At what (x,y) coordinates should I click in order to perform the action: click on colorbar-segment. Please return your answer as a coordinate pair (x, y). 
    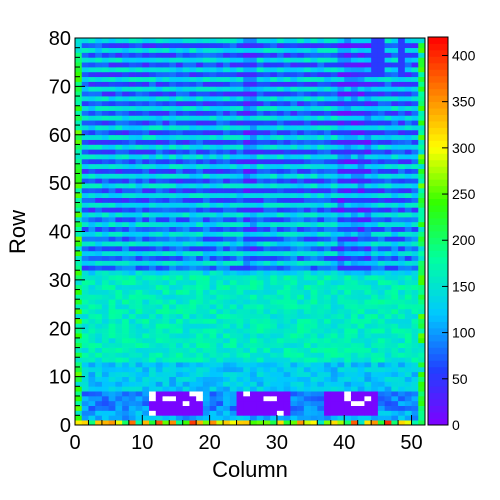
    Looking at the image, I should click on (438, 254).